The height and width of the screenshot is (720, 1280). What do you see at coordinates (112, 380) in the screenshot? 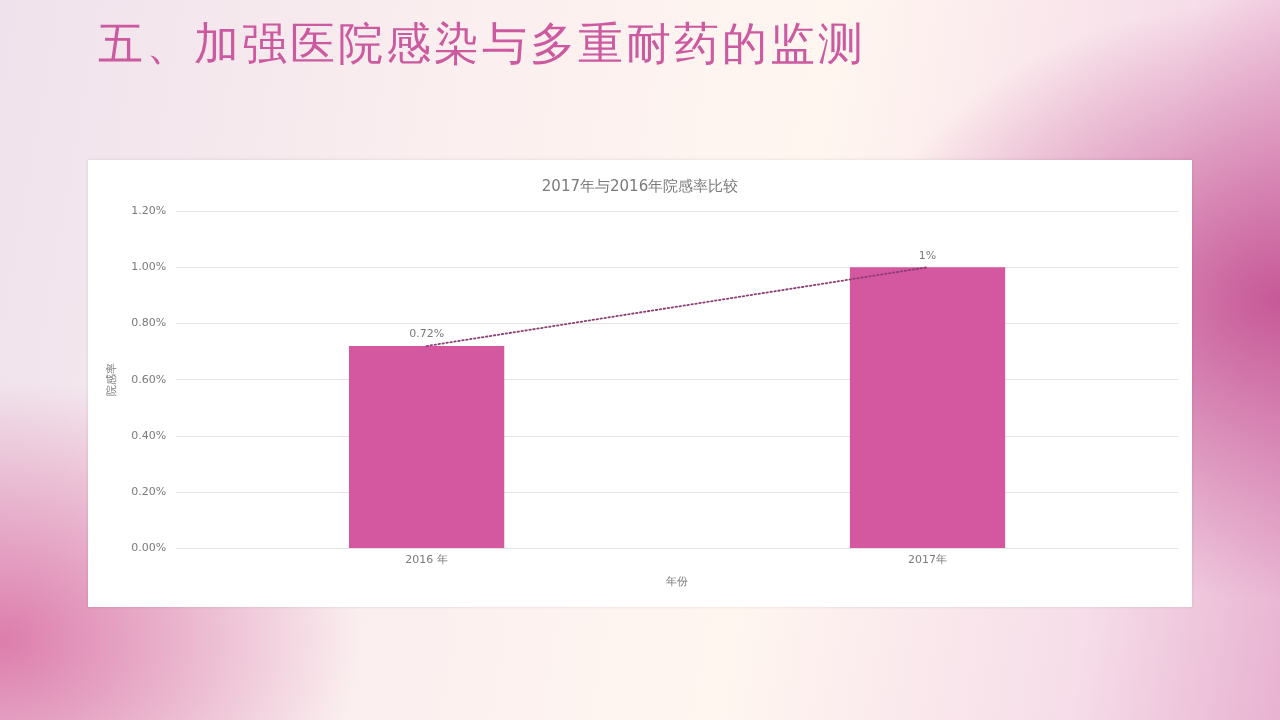
I see `y-axis-title: 院感率` at bounding box center [112, 380].